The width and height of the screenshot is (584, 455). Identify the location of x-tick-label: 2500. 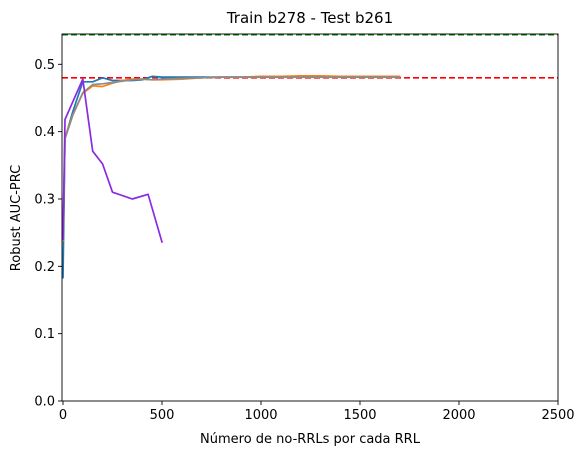
(557, 415).